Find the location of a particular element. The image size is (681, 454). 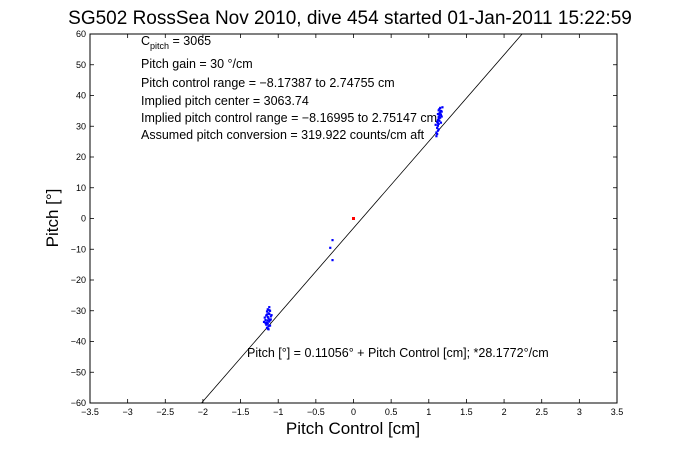

annotation-pitch-gain: Pitch gain = 30 °/cm is located at coordinates (197, 64).